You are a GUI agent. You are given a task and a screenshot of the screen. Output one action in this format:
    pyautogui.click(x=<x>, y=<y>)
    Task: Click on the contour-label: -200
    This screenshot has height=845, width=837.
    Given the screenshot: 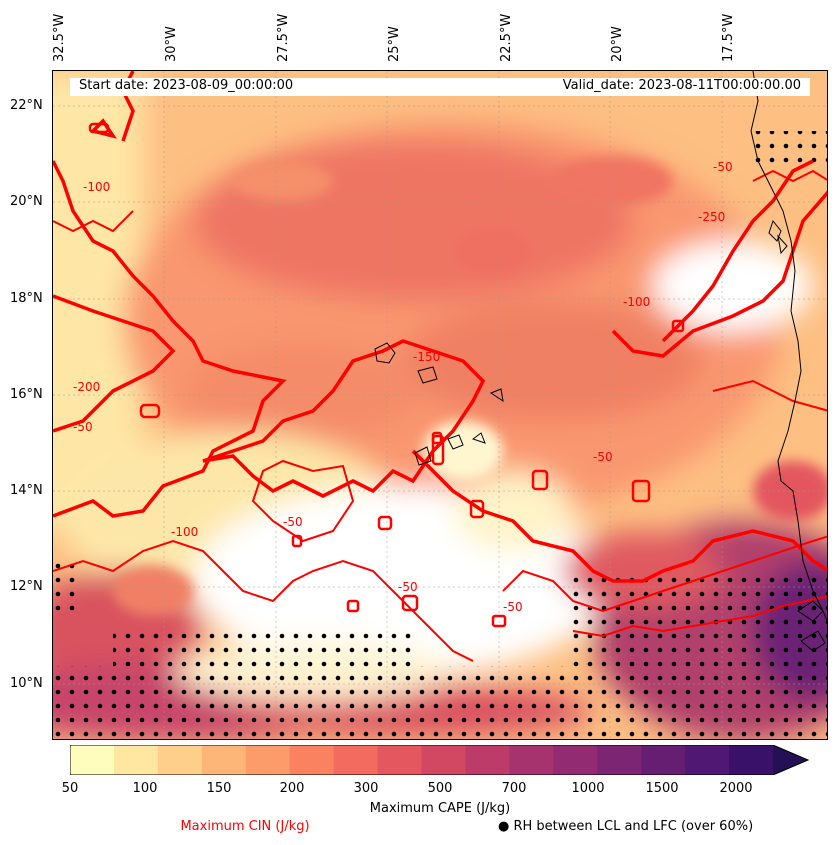 What is the action you would take?
    pyautogui.click(x=86, y=387)
    